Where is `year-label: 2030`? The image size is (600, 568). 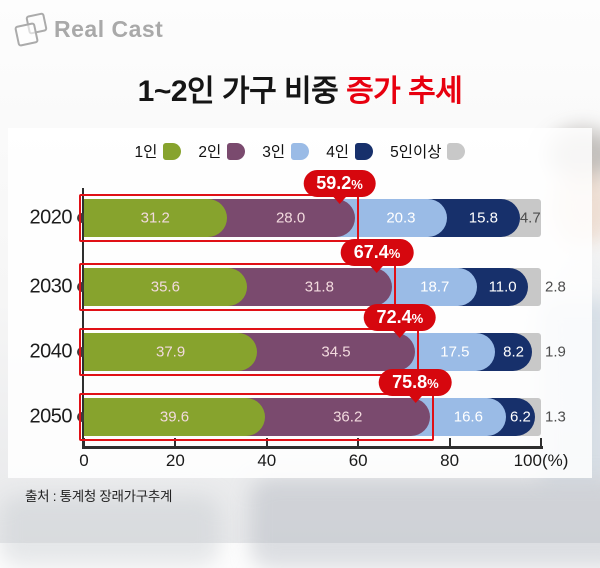
year-label: 2030 is located at coordinates (51, 286).